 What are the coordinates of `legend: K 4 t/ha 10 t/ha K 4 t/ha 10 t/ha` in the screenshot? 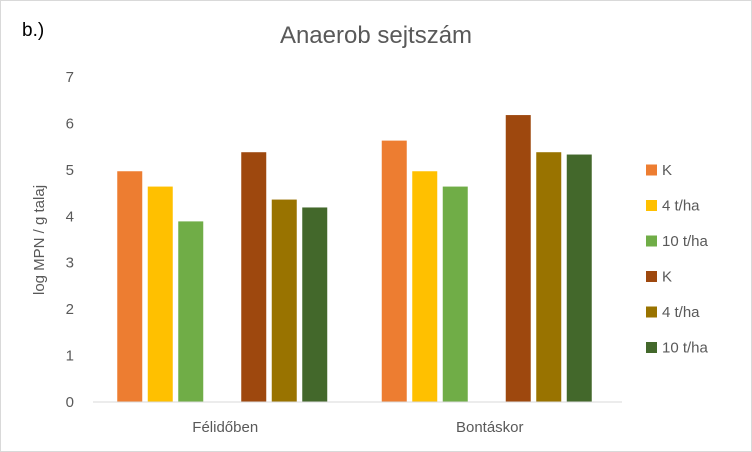 It's located at (677, 259).